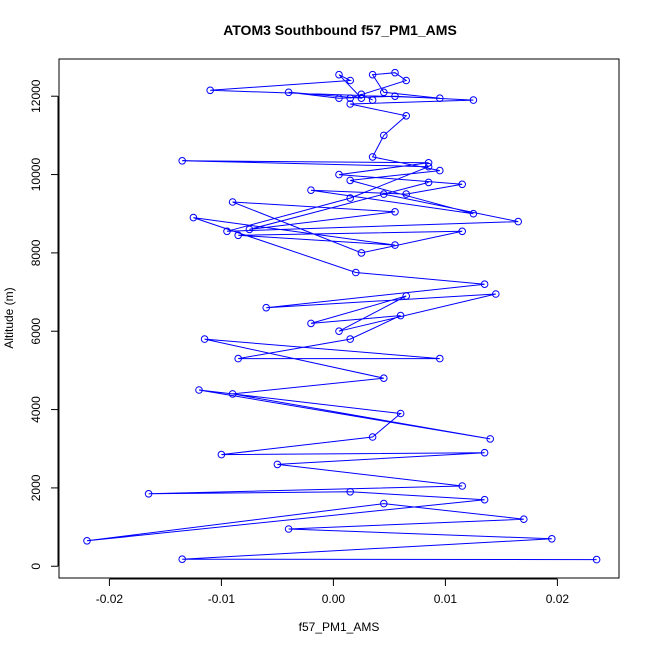  I want to click on x-tick-label: 0.02, so click(558, 599).